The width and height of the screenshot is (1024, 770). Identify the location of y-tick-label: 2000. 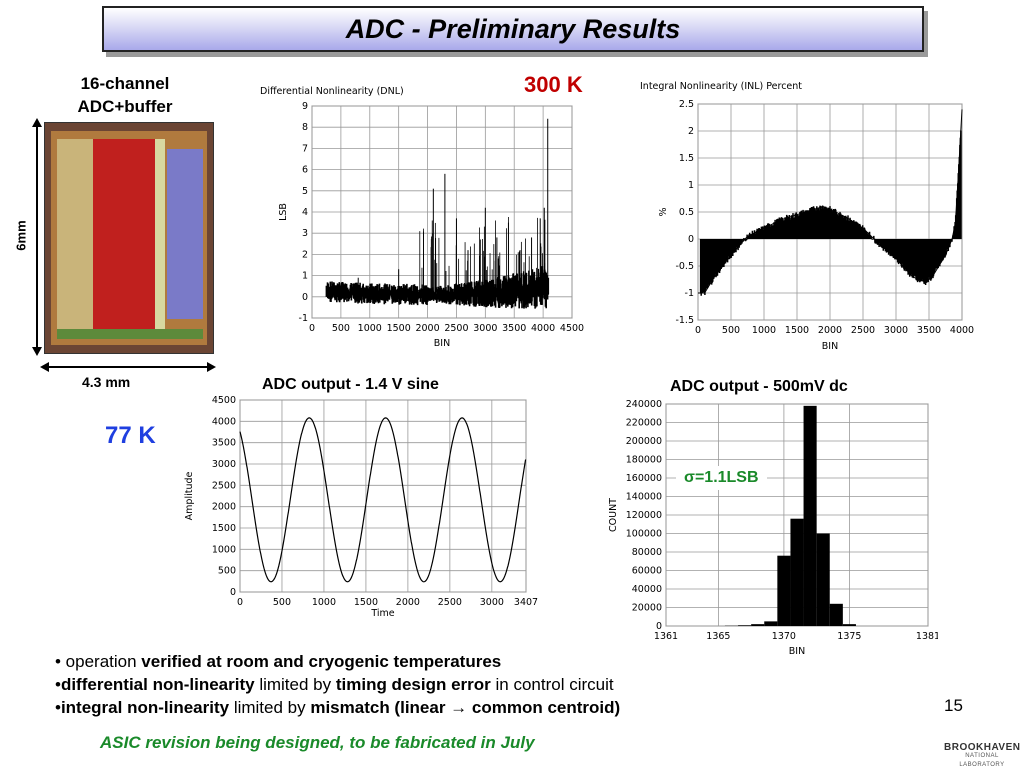
(224, 507).